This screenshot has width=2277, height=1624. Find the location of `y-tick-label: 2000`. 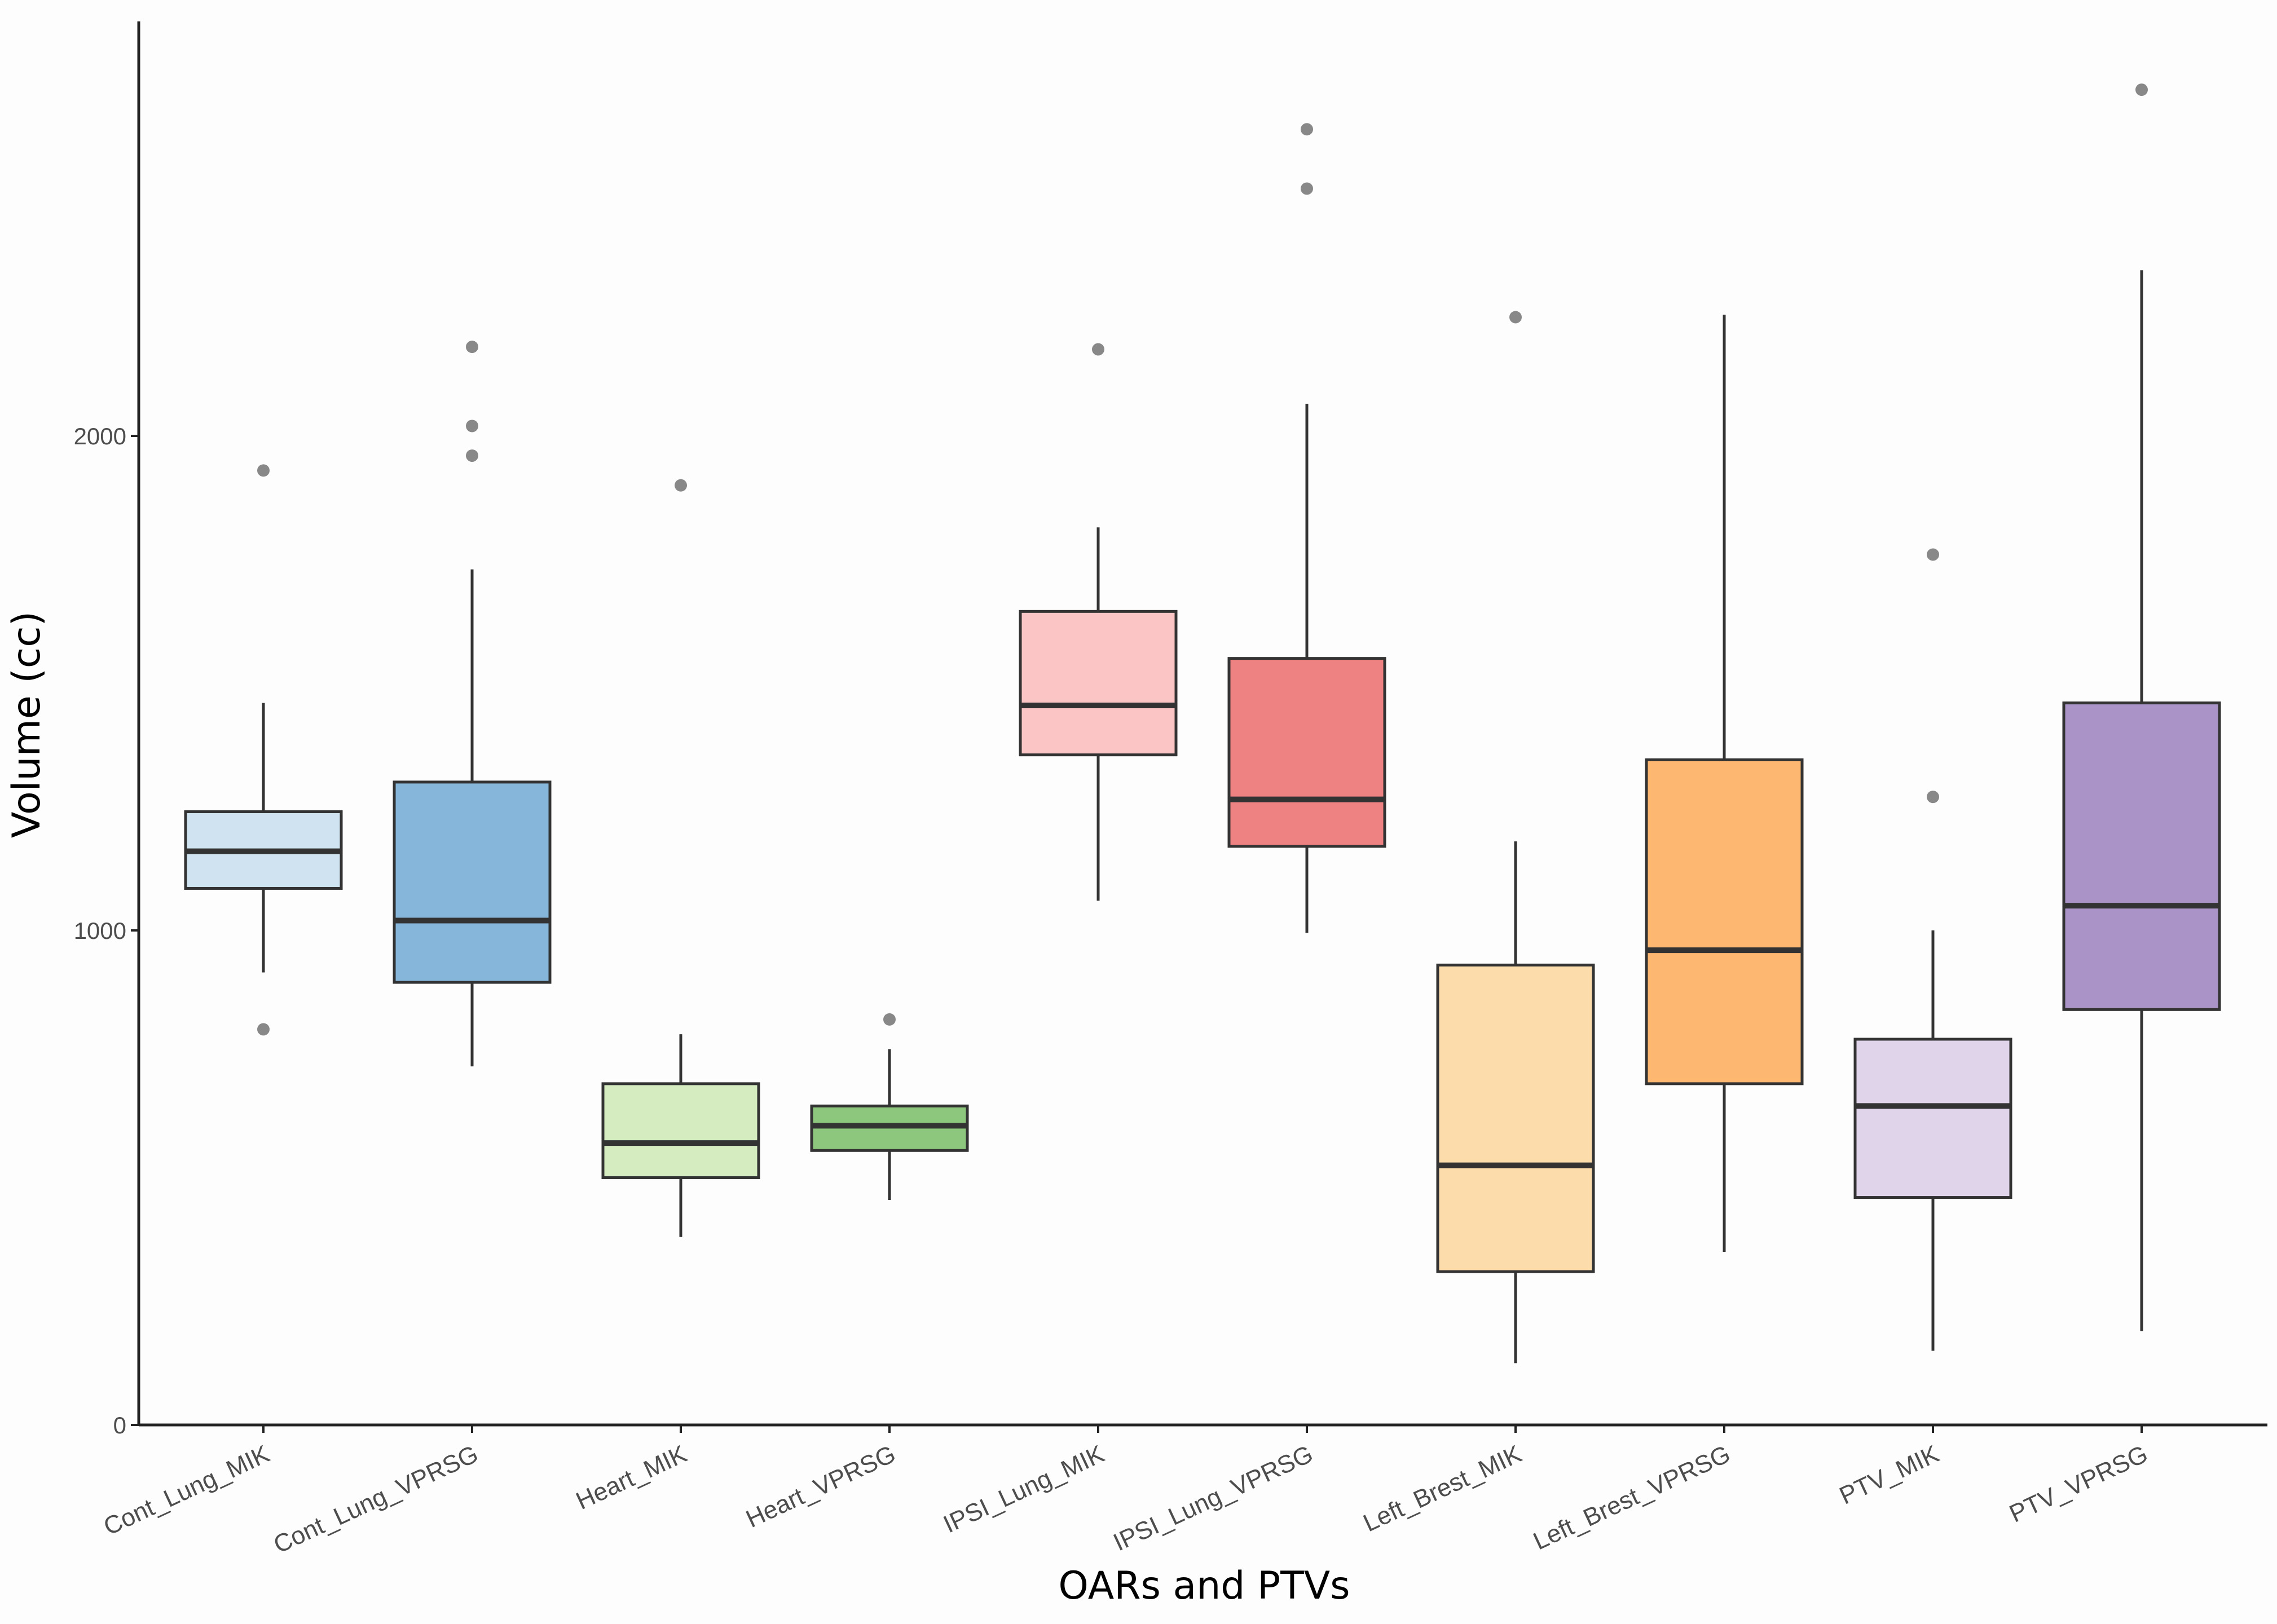

y-tick-label: 2000 is located at coordinates (100, 436).